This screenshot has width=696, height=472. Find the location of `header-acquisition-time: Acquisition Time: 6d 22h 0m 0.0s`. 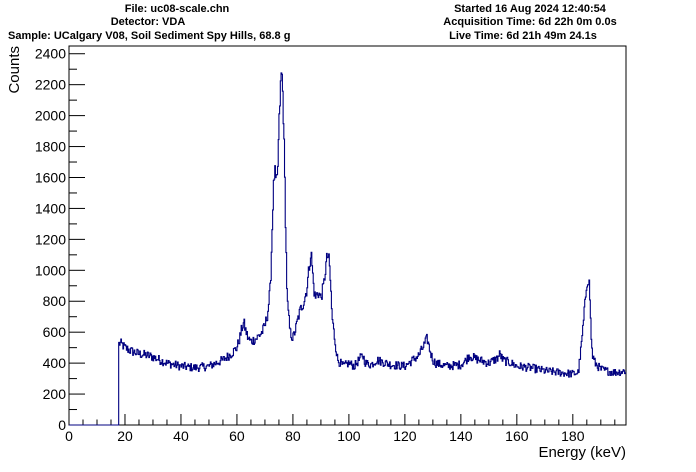

header-acquisition-time: Acquisition Time: 6d 22h 0m 0.0s is located at coordinates (530, 22).